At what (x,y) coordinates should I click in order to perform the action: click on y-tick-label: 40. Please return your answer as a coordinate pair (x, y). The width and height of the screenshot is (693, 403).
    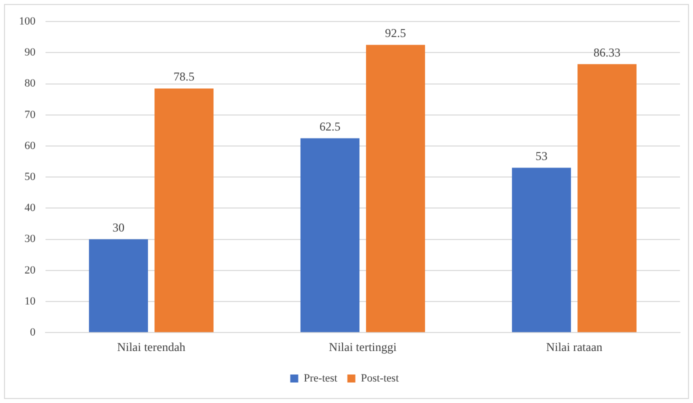
    Looking at the image, I should click on (30, 208).